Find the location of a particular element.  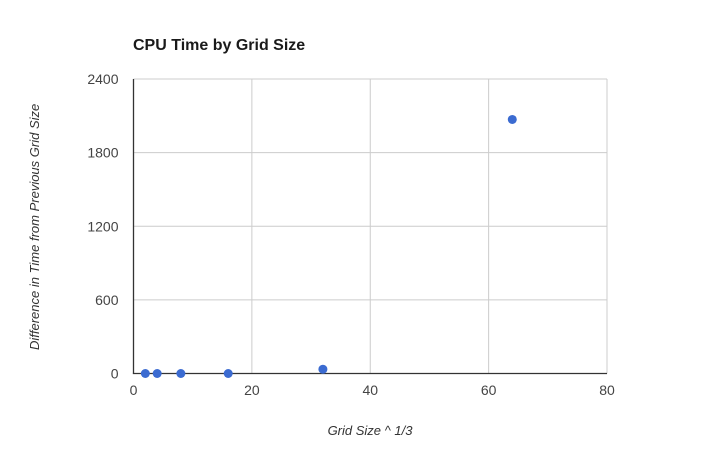

y-tick-label: 0 is located at coordinates (115, 374).